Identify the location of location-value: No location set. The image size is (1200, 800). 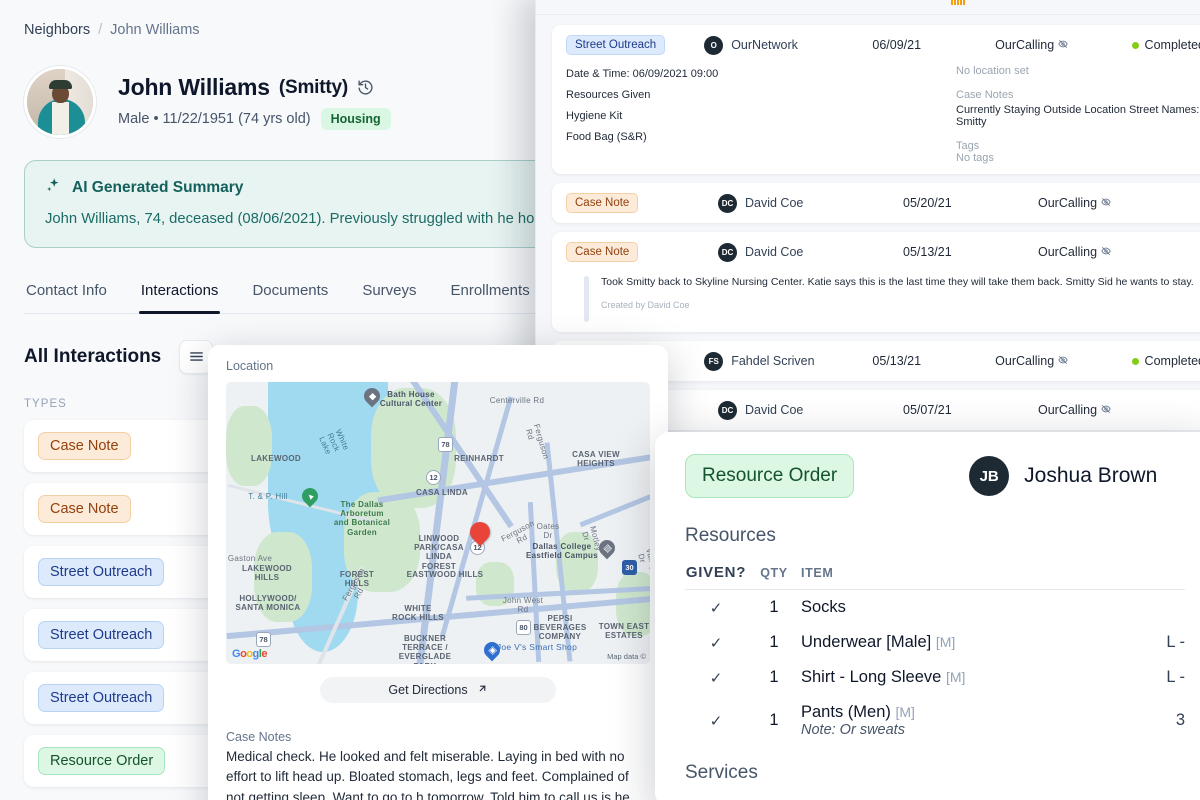
(992, 71).